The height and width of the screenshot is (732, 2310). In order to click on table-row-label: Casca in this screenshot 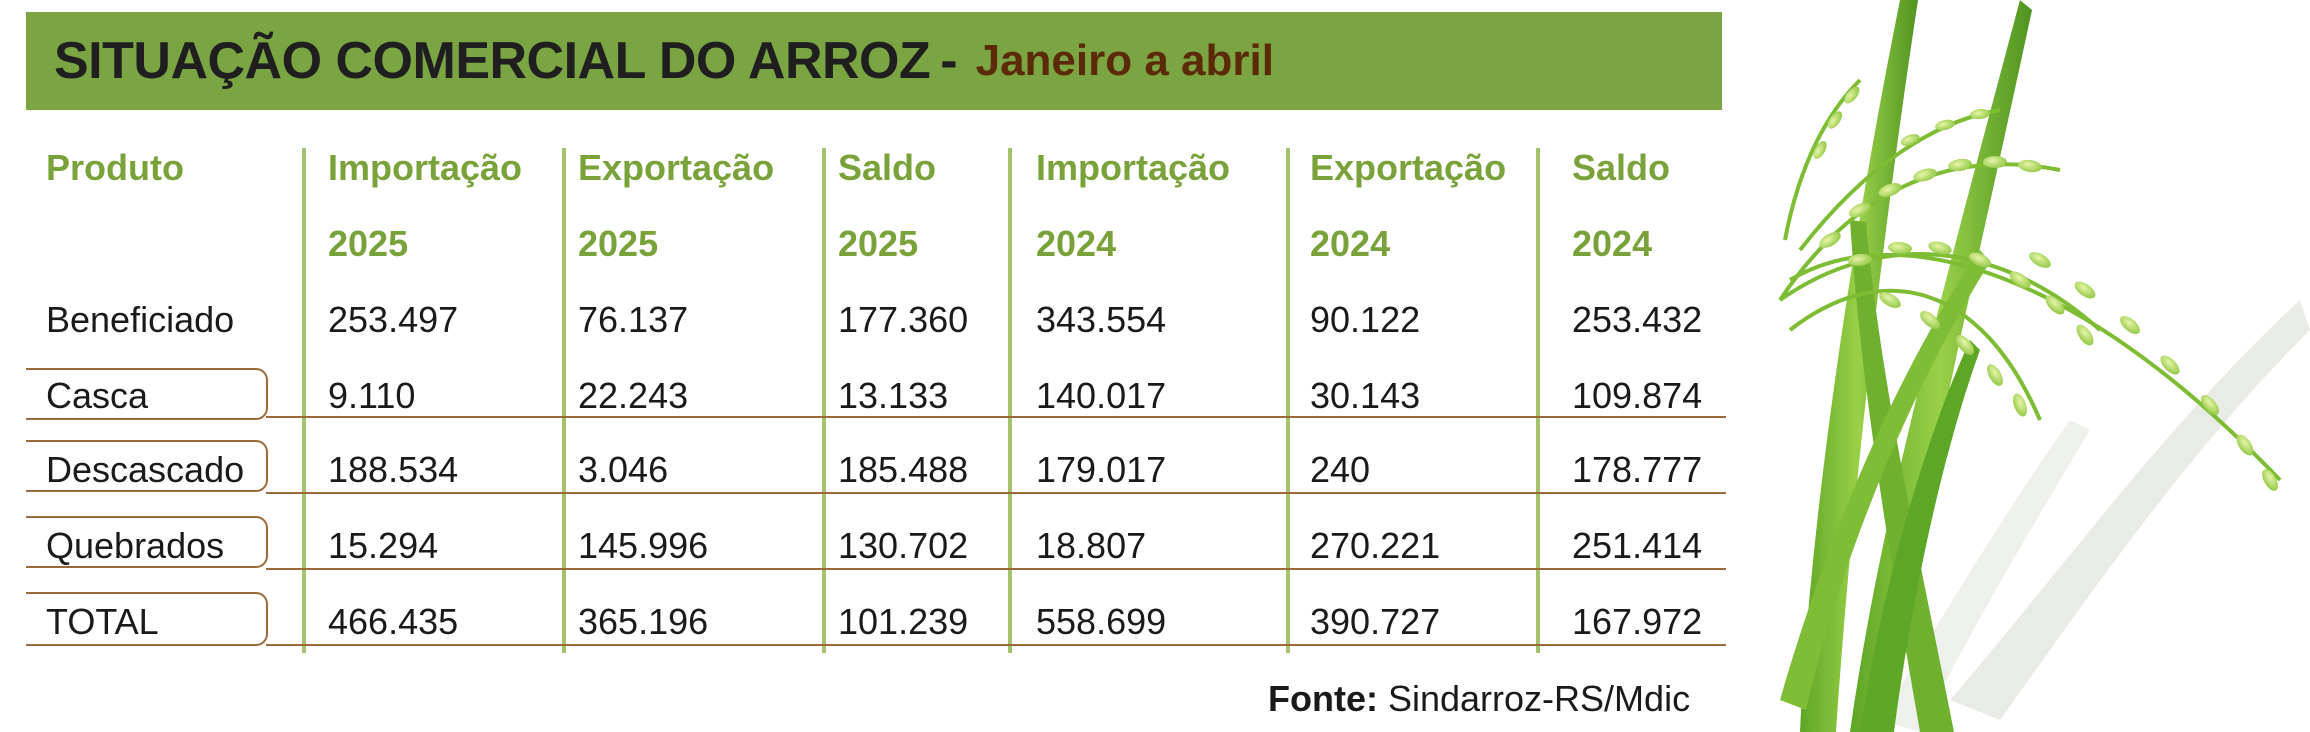, I will do `click(97, 395)`.